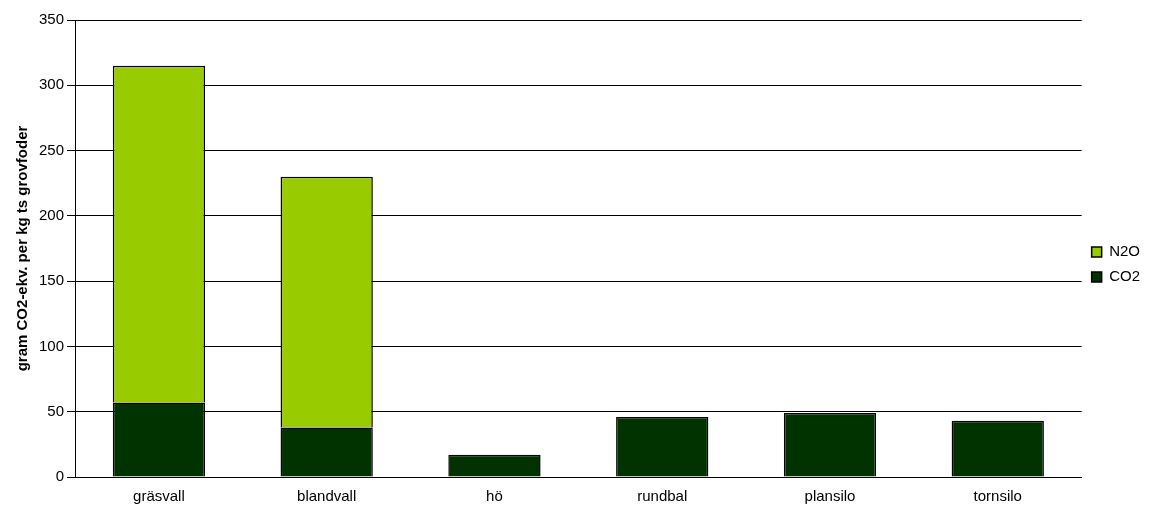 This screenshot has width=1160, height=519. Describe the element at coordinates (830, 496) in the screenshot. I see `x-tick-label: plansilo` at that location.